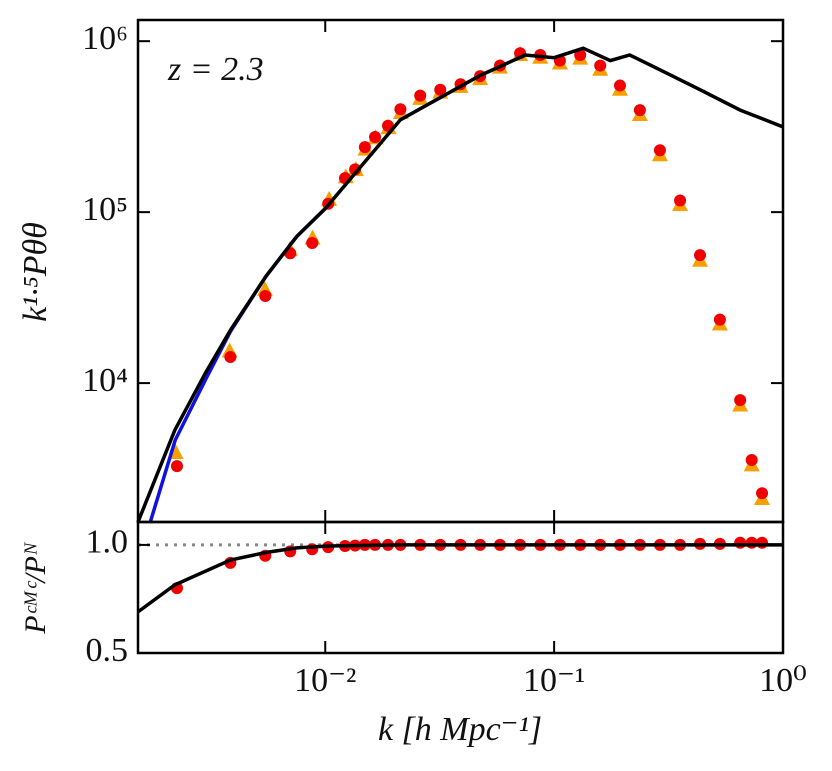  What do you see at coordinates (783, 680) in the screenshot?
I see `x-tick-label: 10⁰` at bounding box center [783, 680].